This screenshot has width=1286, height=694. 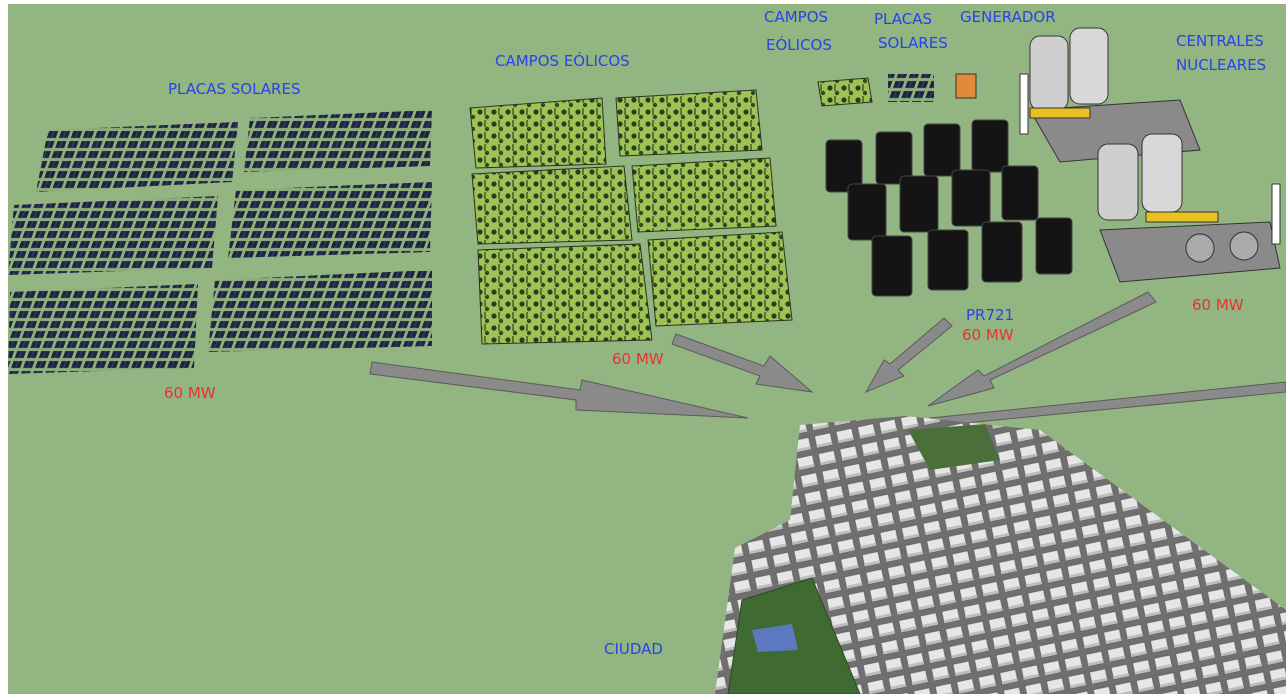 What do you see at coordinates (1008, 17) in the screenshot?
I see `label: GENERADOR` at bounding box center [1008, 17].